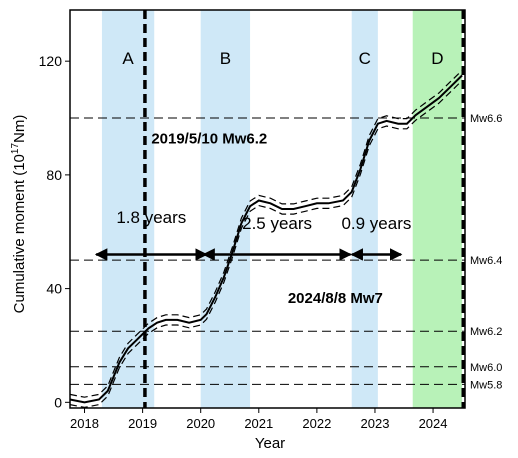  Describe the element at coordinates (128, 58) in the screenshot. I see `period-label-a: A` at that location.